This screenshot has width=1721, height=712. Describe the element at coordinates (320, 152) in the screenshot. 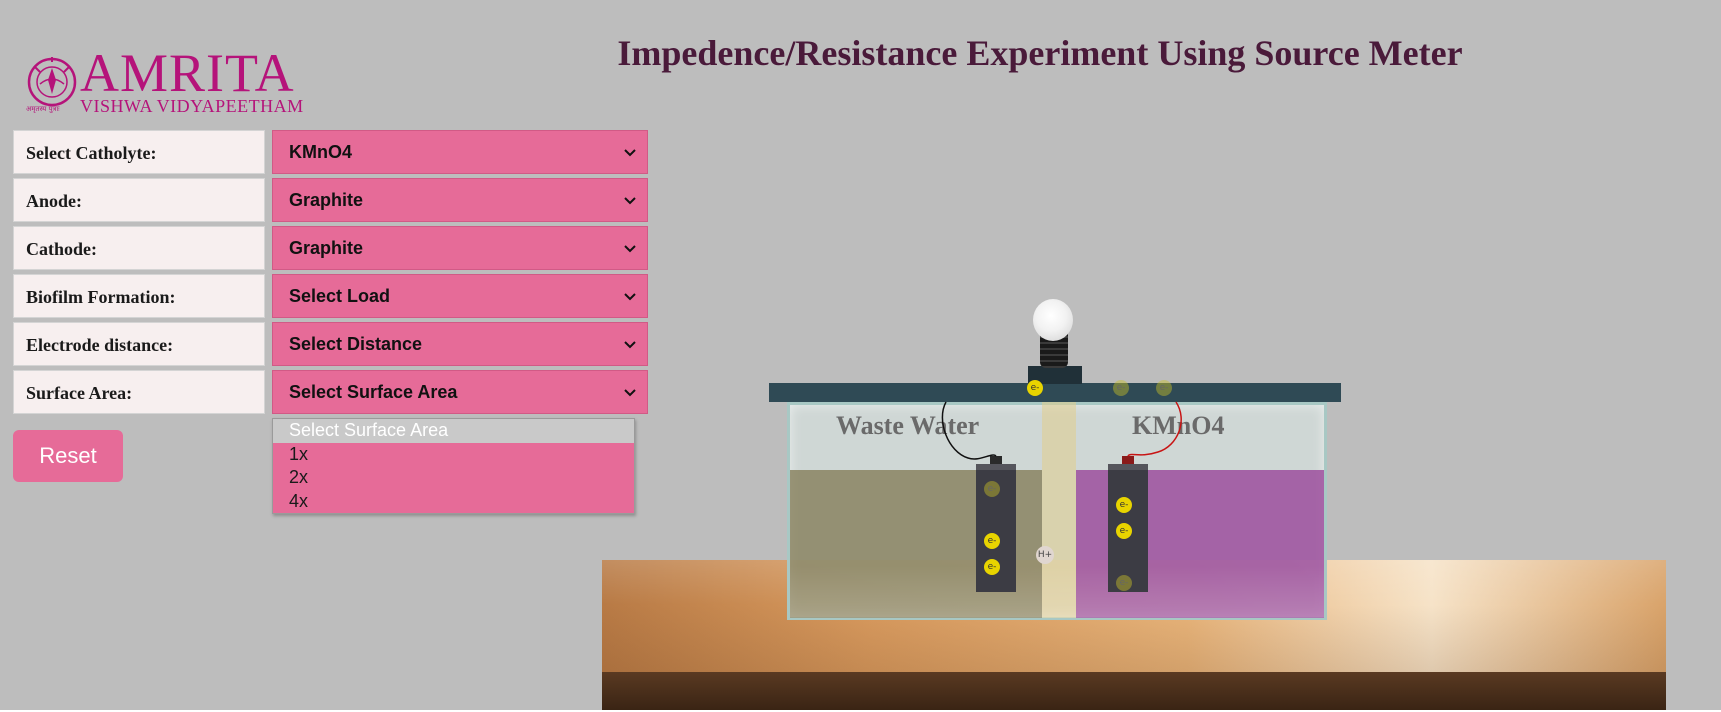

I see `catholyte-select-value: KMnO4` at that location.